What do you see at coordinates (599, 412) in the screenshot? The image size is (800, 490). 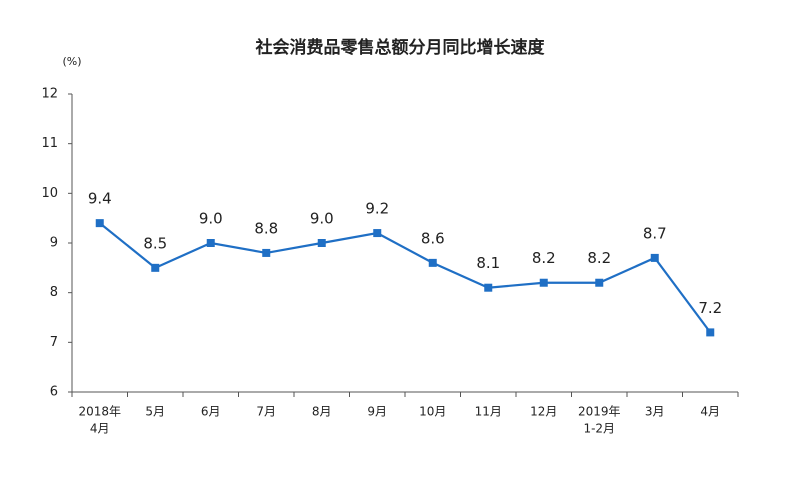 I see `x-tick-label: 2019年` at bounding box center [599, 412].